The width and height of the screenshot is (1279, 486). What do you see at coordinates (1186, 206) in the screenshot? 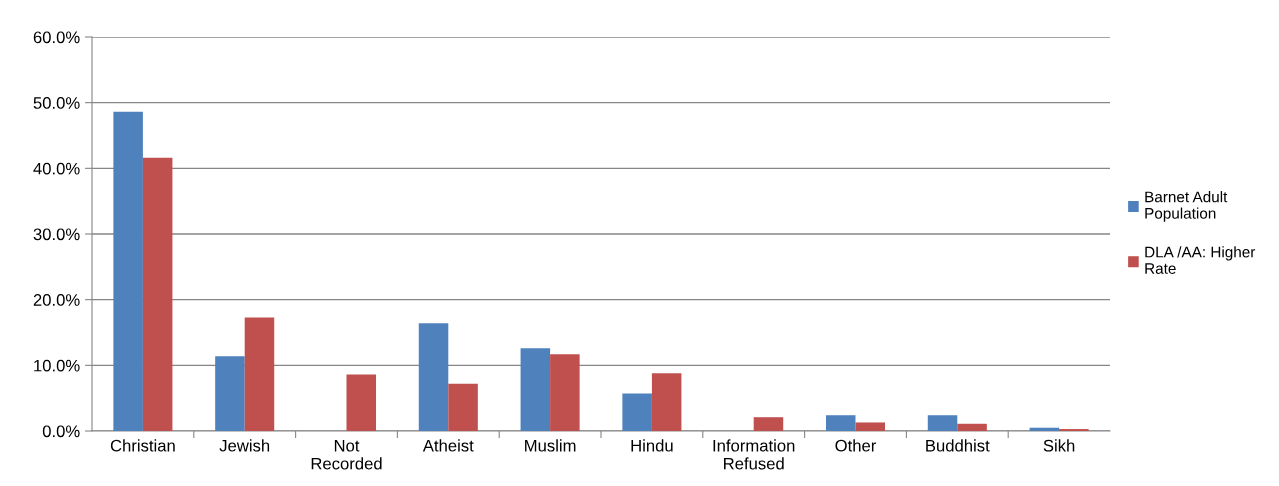
I see `legend-label: Barnet Adult Population` at bounding box center [1186, 206].